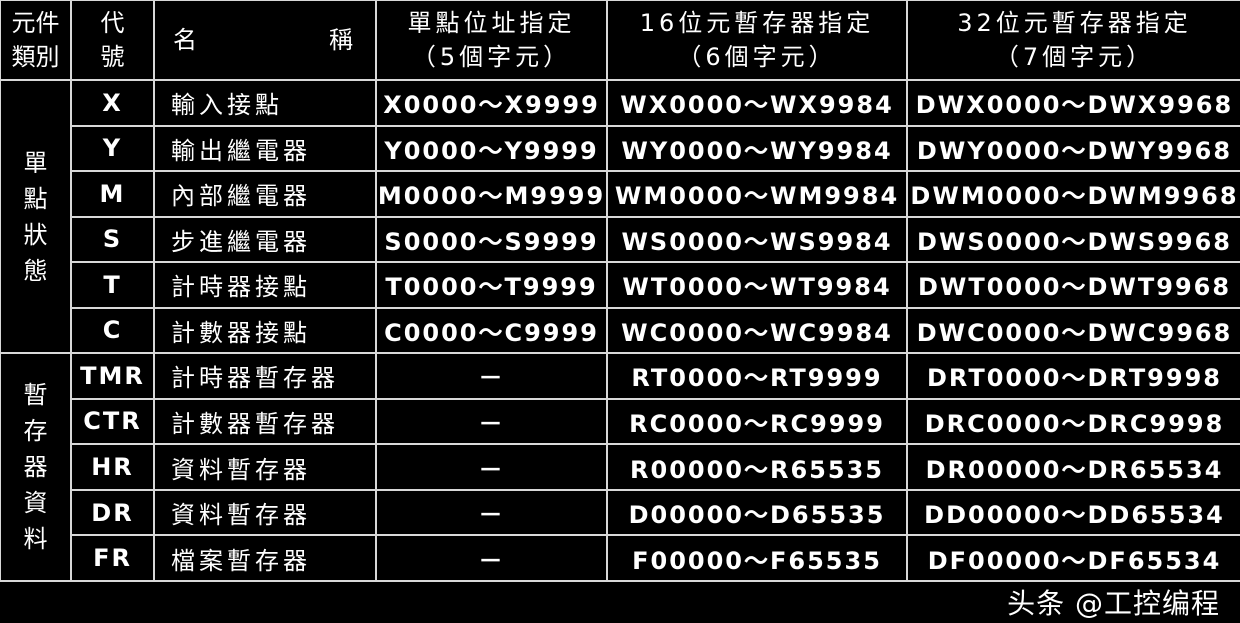  I want to click on cell-reg16: F00000～F65535, so click(757, 558).